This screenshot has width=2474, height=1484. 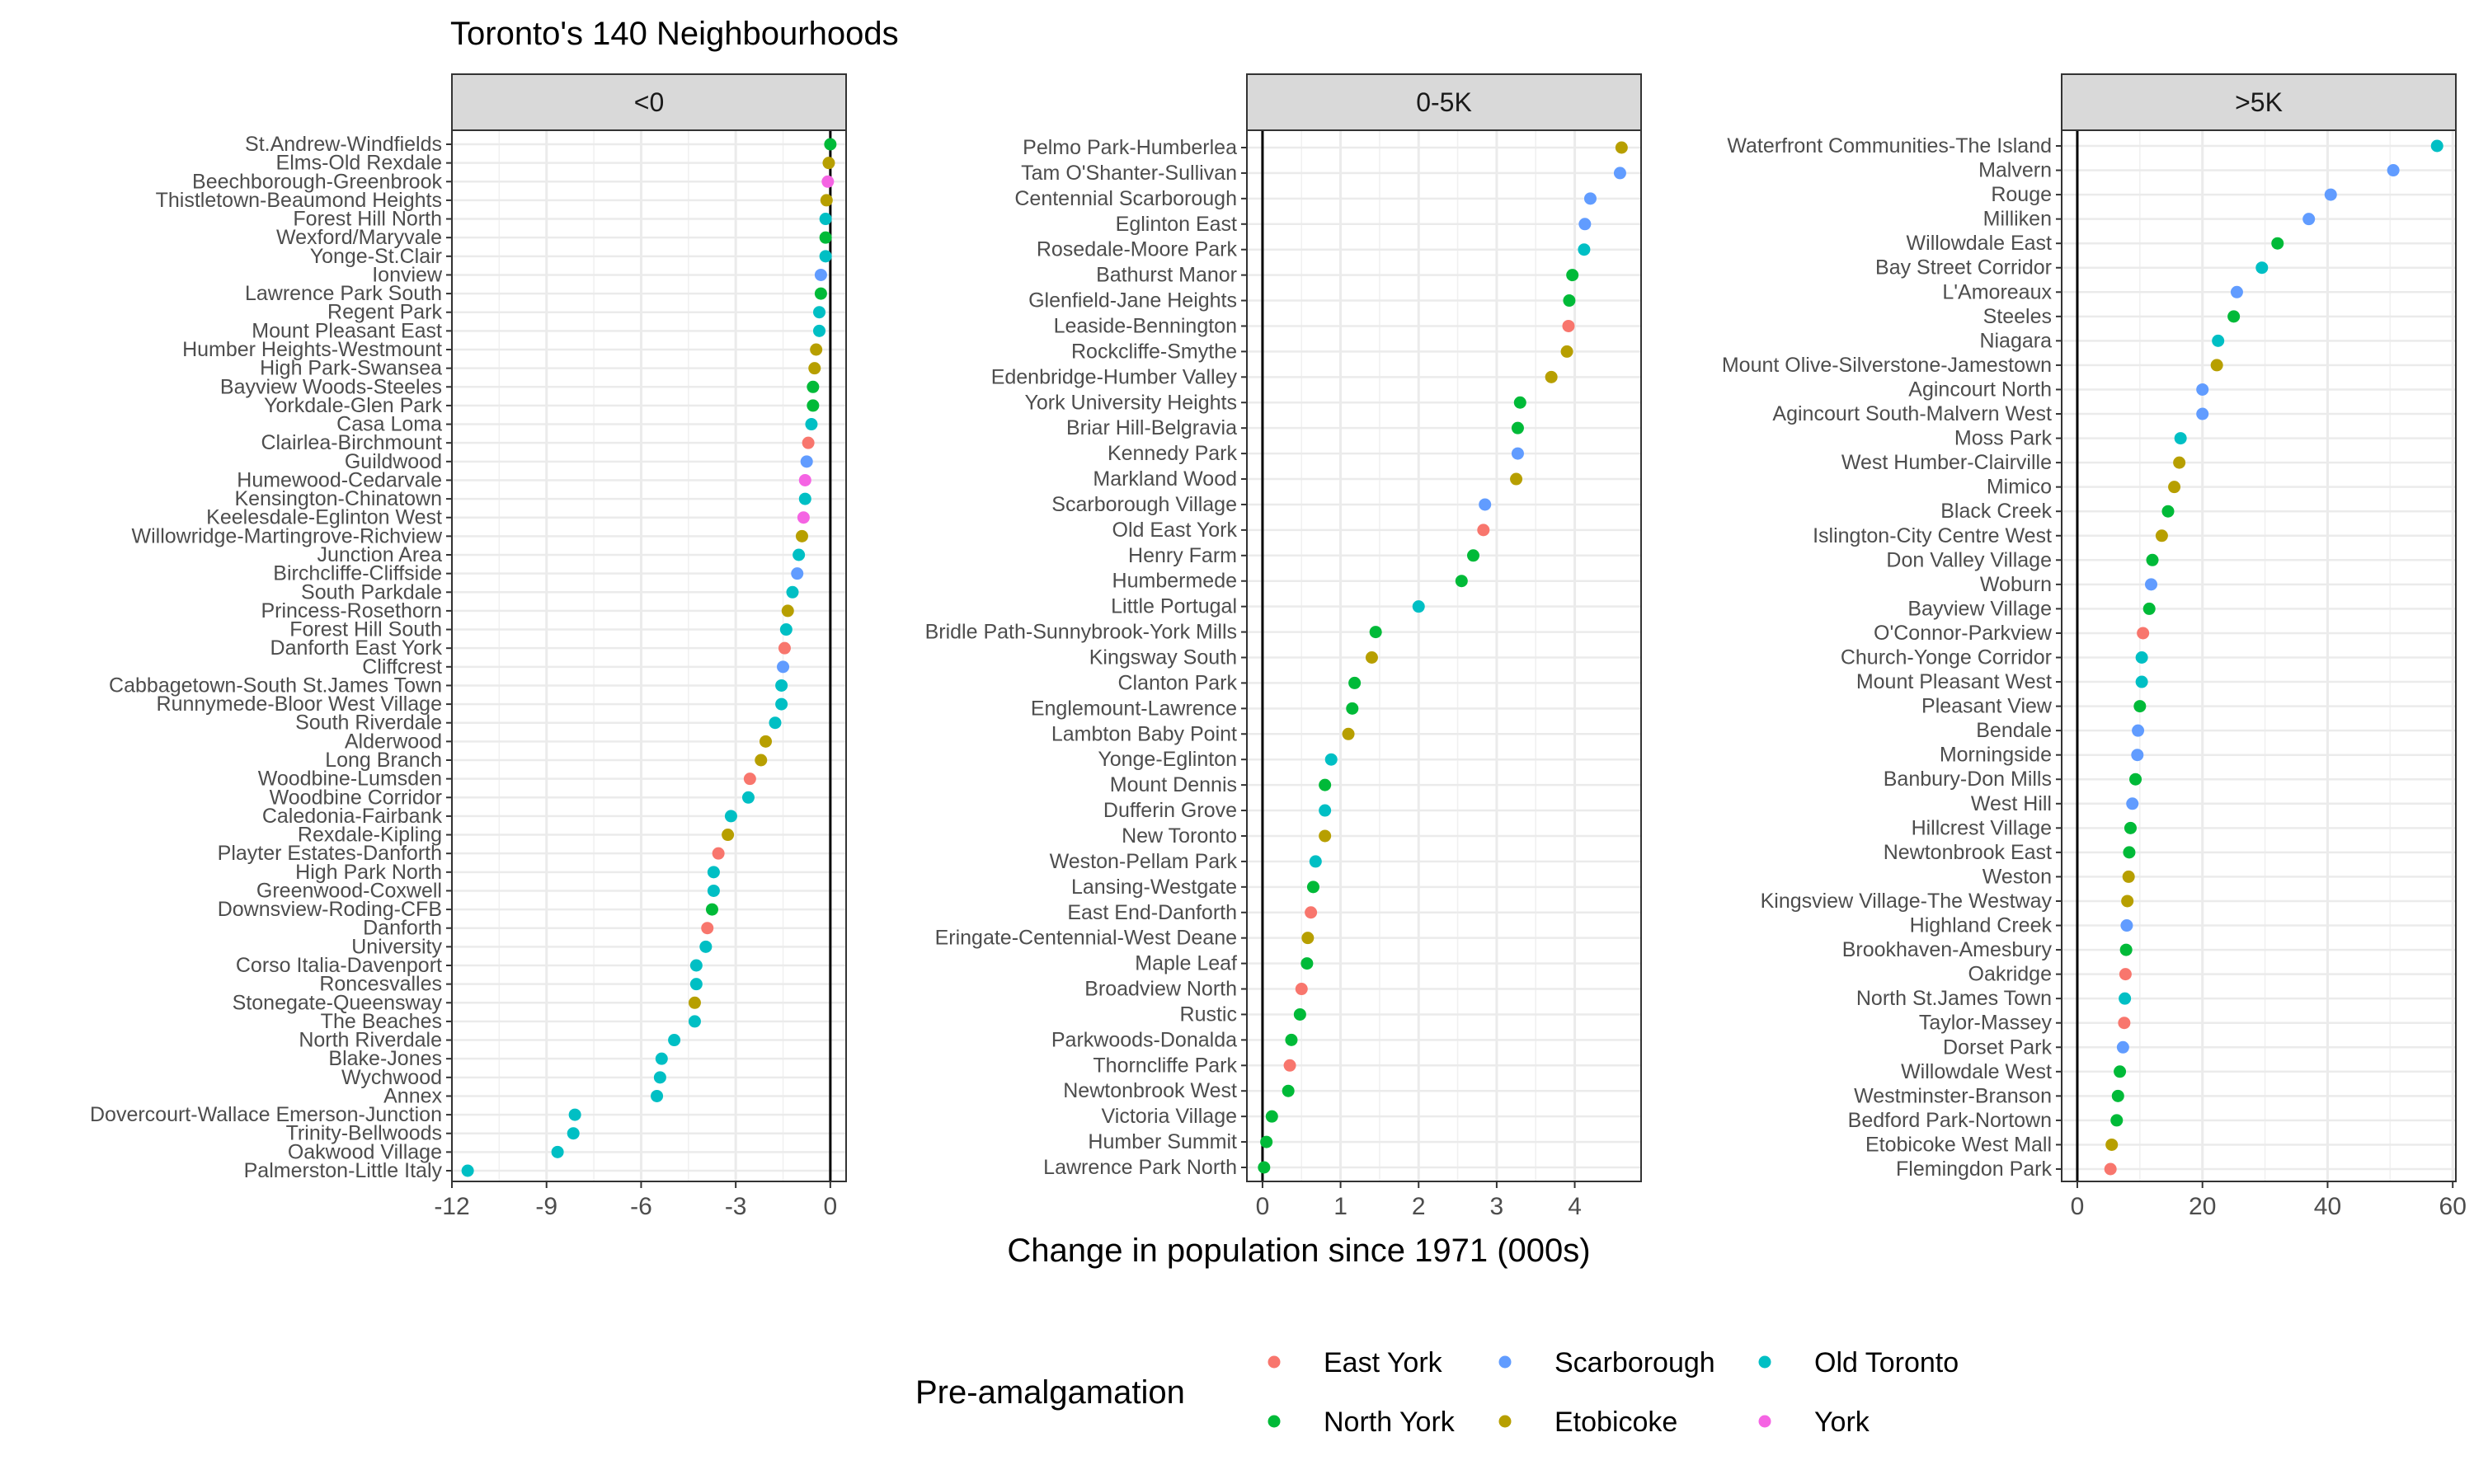 I want to click on neighbourhood-label: Annex, so click(x=412, y=1095).